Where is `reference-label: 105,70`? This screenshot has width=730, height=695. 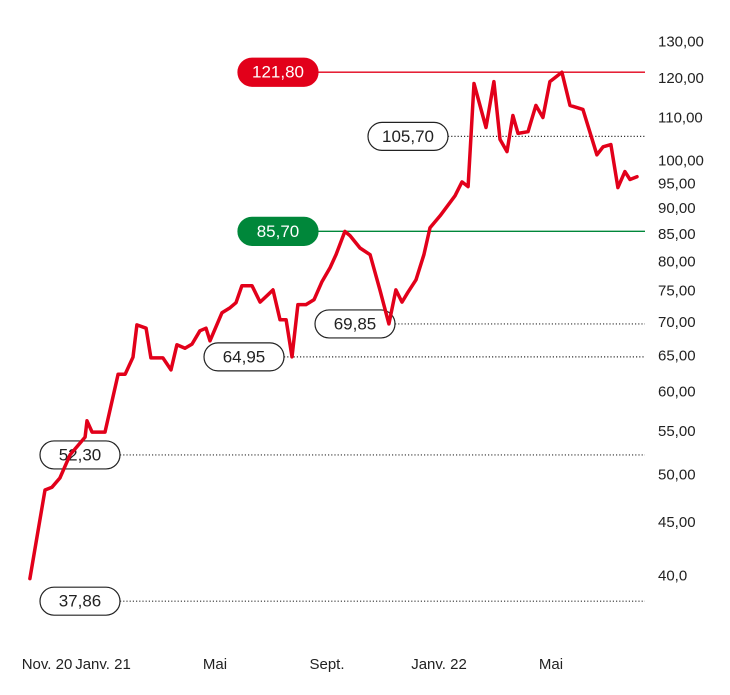 reference-label: 105,70 is located at coordinates (408, 136).